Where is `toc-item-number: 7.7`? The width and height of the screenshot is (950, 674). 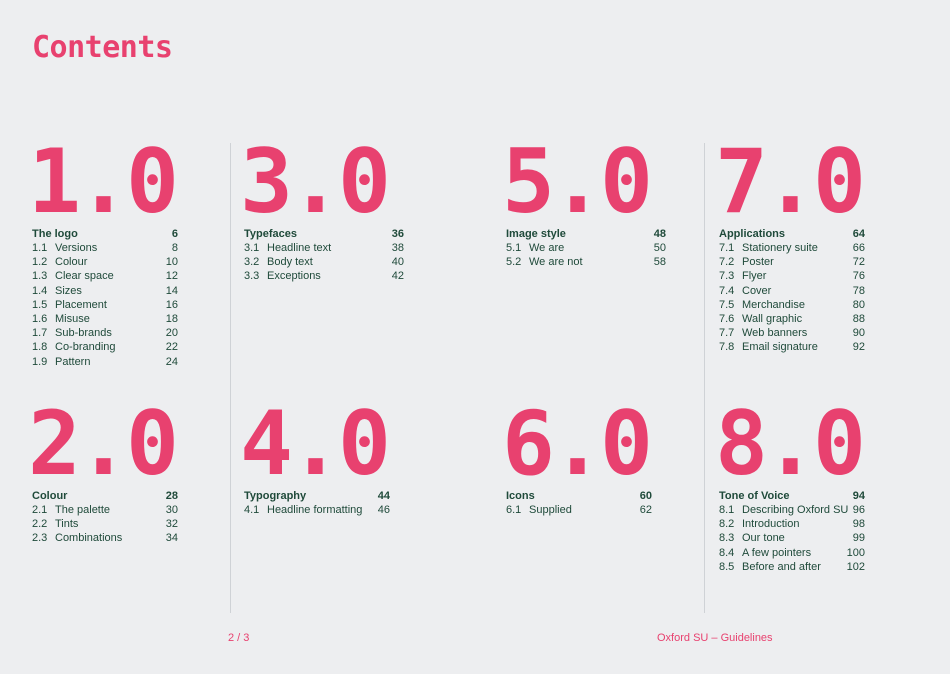 toc-item-number: 7.7 is located at coordinates (727, 333).